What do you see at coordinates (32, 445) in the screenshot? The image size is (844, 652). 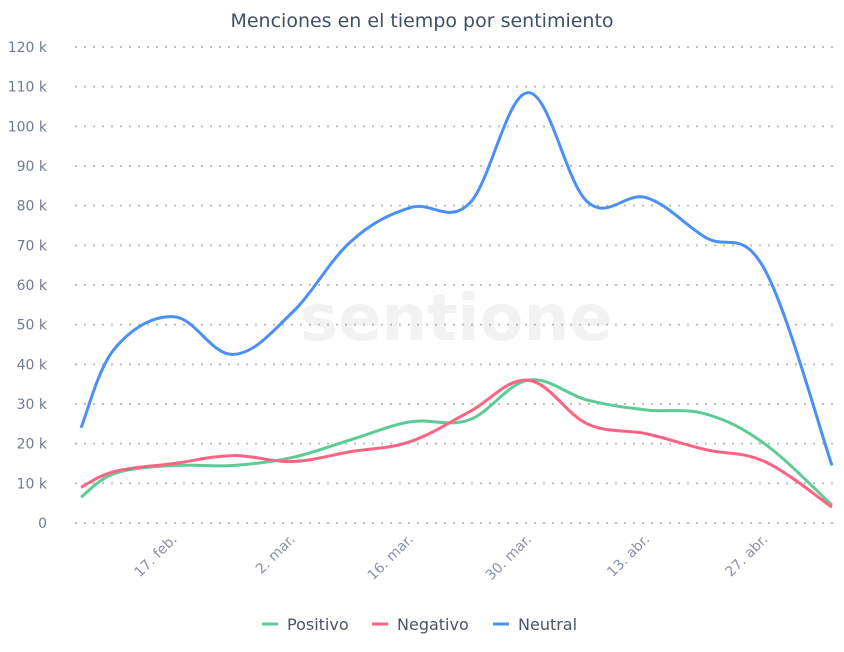 I see `y-tick-label: 20 k` at bounding box center [32, 445].